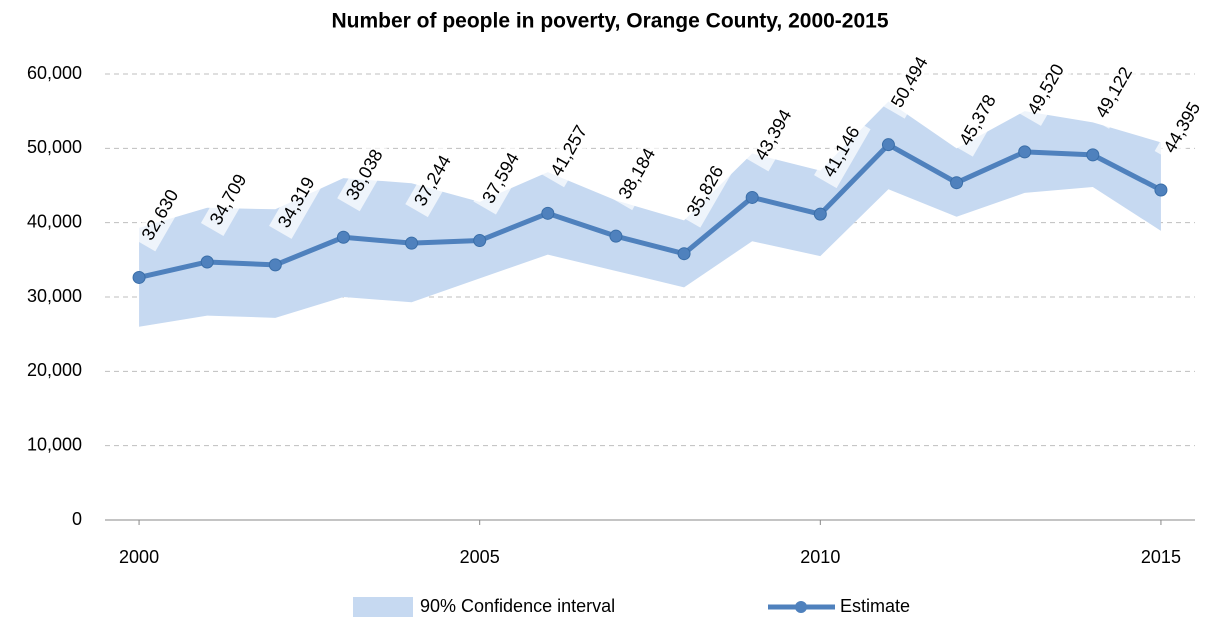 This screenshot has width=1205, height=627. Describe the element at coordinates (383, 607) in the screenshot. I see `legend-swatch` at that location.